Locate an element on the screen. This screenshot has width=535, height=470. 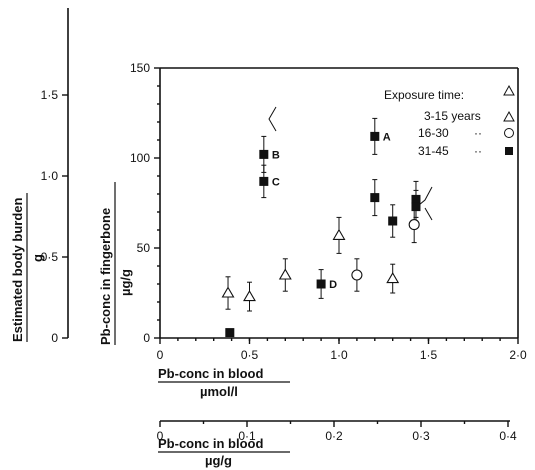
y-tick-label: 50 is located at coordinates (144, 248).